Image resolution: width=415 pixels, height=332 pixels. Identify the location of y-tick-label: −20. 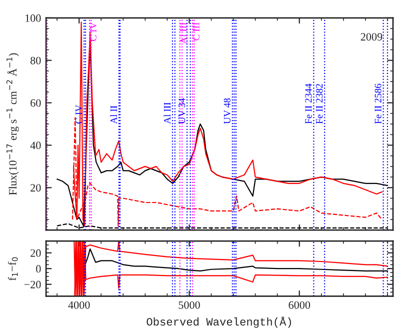
(32, 284).